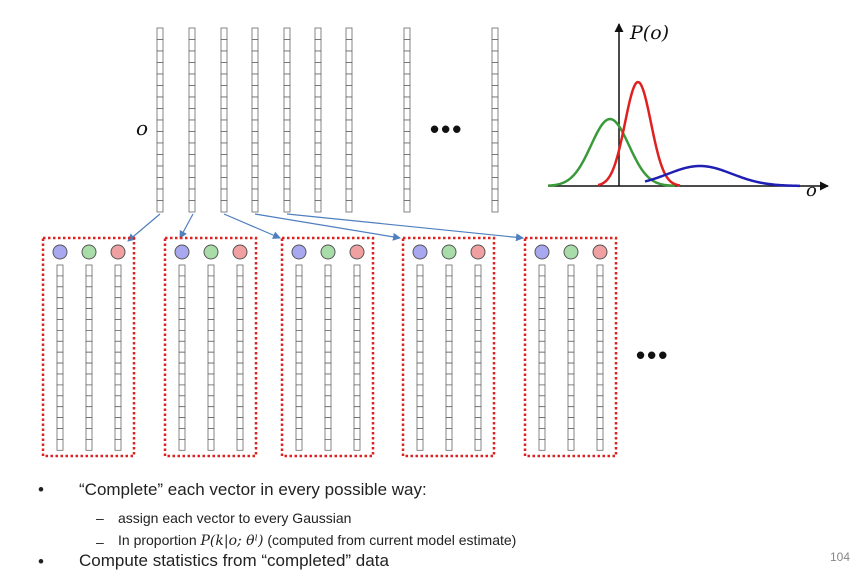  What do you see at coordinates (390, 540) in the screenshot?
I see `subbullet-proportion-suffix: (computed from current model estimate)` at bounding box center [390, 540].